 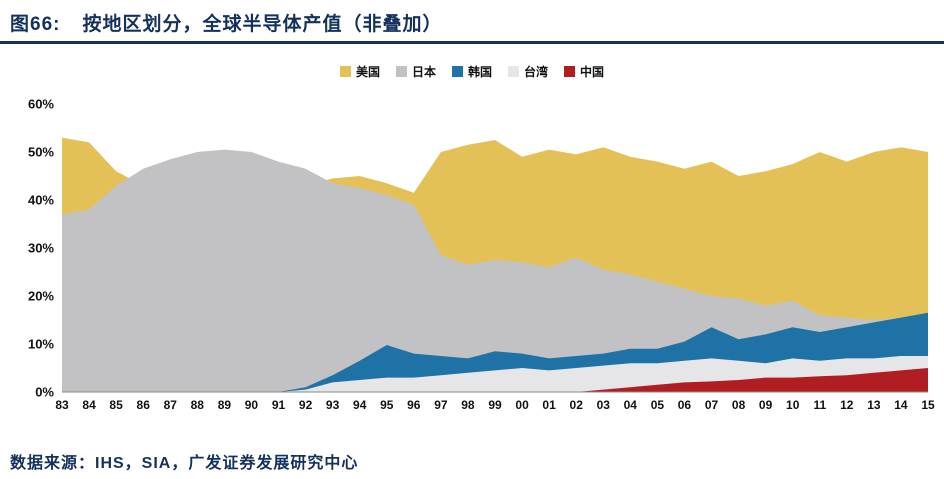 What do you see at coordinates (44, 392) in the screenshot?
I see `y-tick-label: 0%` at bounding box center [44, 392].